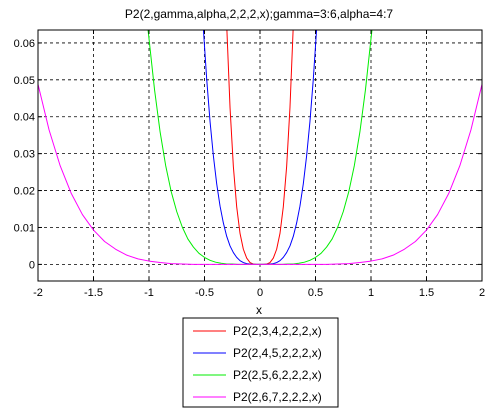  Describe the element at coordinates (24, 81) in the screenshot. I see `y-tick-label: 0.05` at that location.